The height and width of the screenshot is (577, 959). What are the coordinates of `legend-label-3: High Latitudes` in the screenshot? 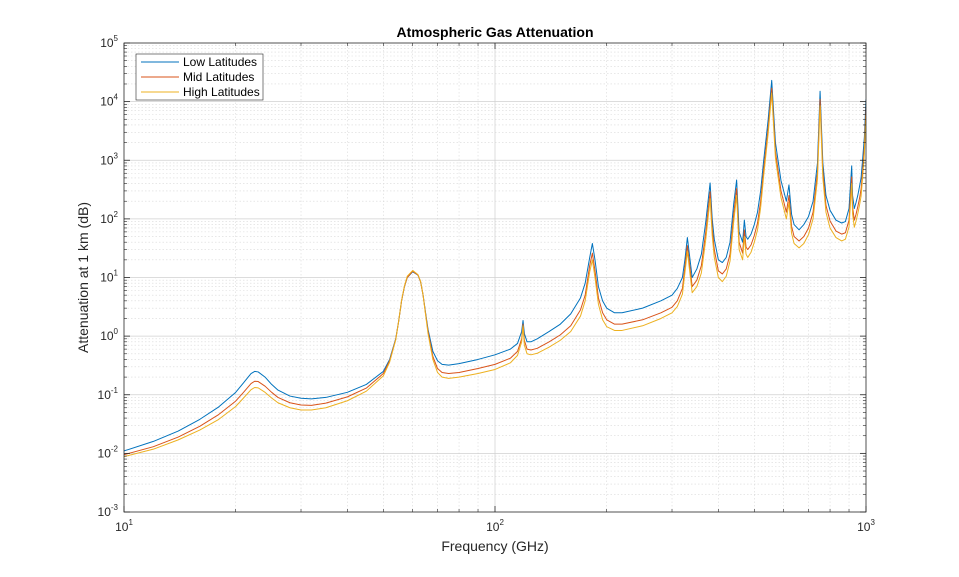 It's located at (221, 92).